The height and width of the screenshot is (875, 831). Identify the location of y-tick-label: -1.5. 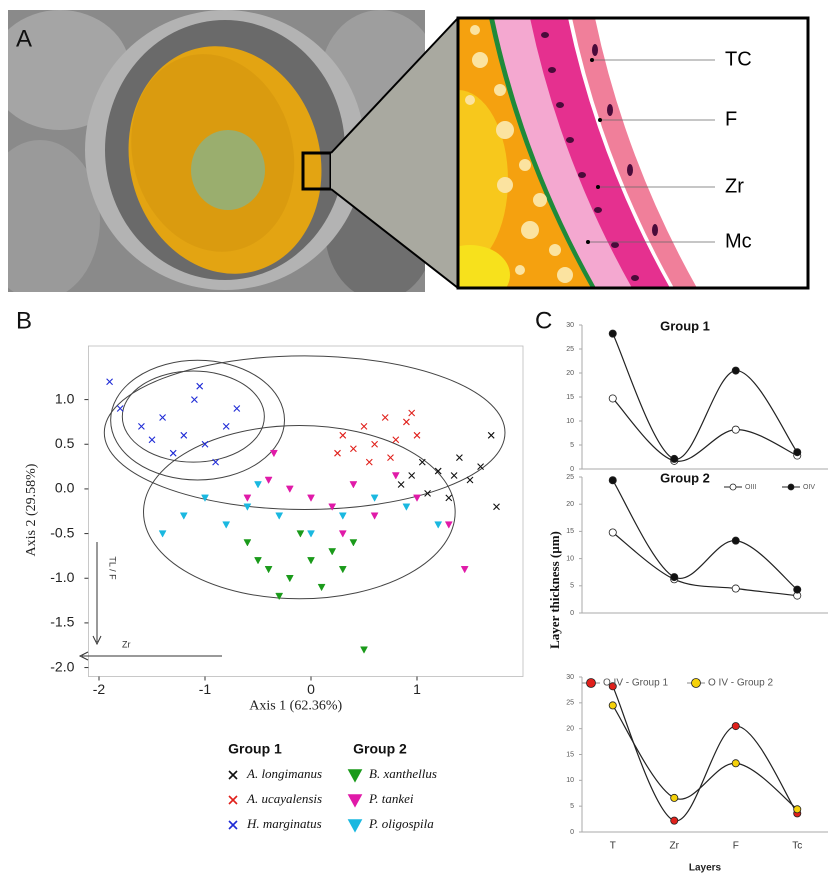
(62, 622).